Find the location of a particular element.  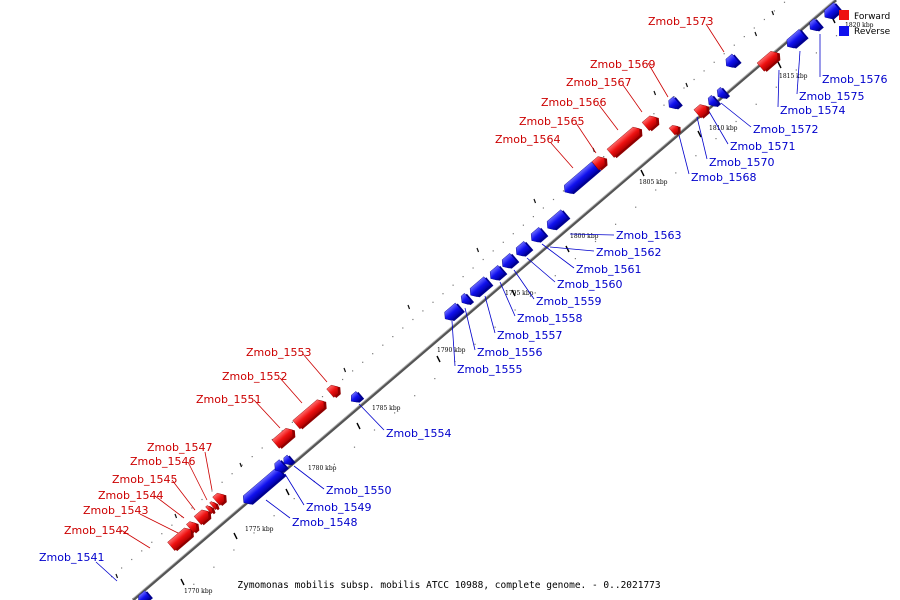

kbp-tick-label: 1770 kbp is located at coordinates (198, 591).